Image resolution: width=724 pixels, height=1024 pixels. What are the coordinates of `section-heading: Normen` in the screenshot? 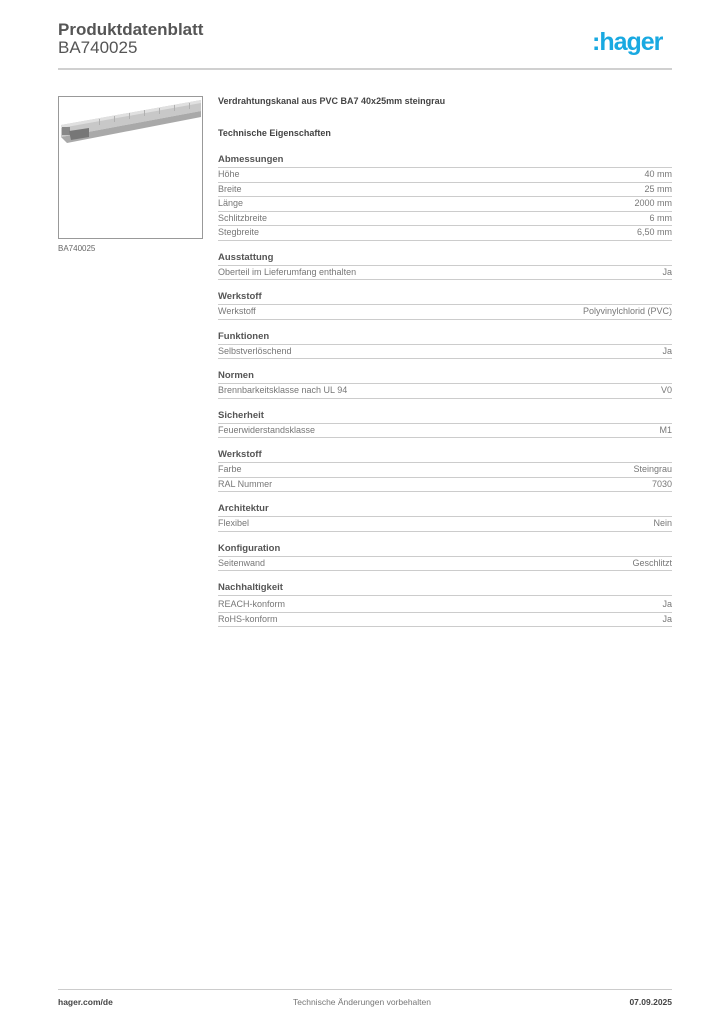 It's located at (445, 377).